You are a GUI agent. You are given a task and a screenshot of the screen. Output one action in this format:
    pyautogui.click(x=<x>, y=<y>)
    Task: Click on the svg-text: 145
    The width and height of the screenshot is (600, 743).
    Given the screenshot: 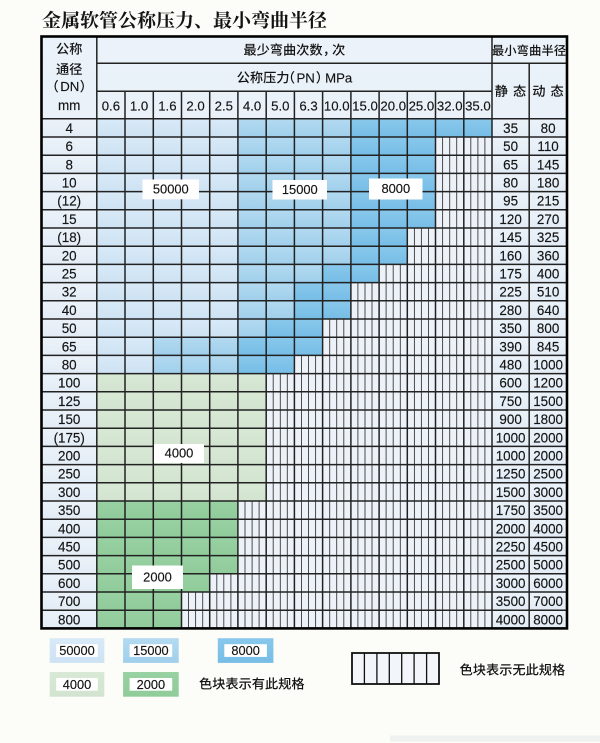 What is the action you would take?
    pyautogui.click(x=548, y=164)
    